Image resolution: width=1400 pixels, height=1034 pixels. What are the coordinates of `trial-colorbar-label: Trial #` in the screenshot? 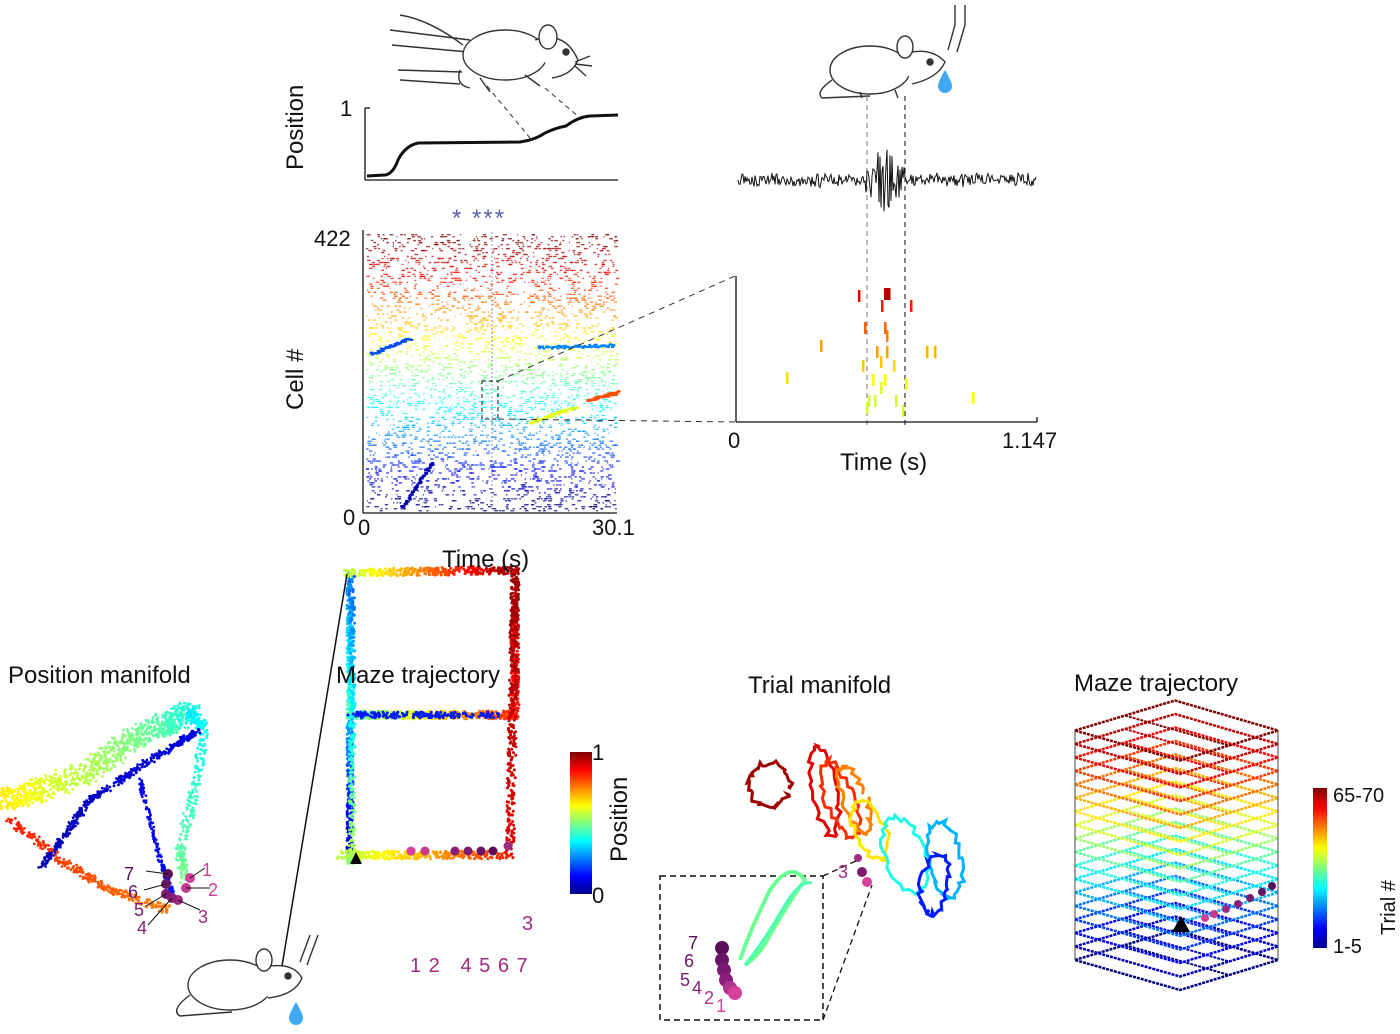 It's located at (1389, 907).